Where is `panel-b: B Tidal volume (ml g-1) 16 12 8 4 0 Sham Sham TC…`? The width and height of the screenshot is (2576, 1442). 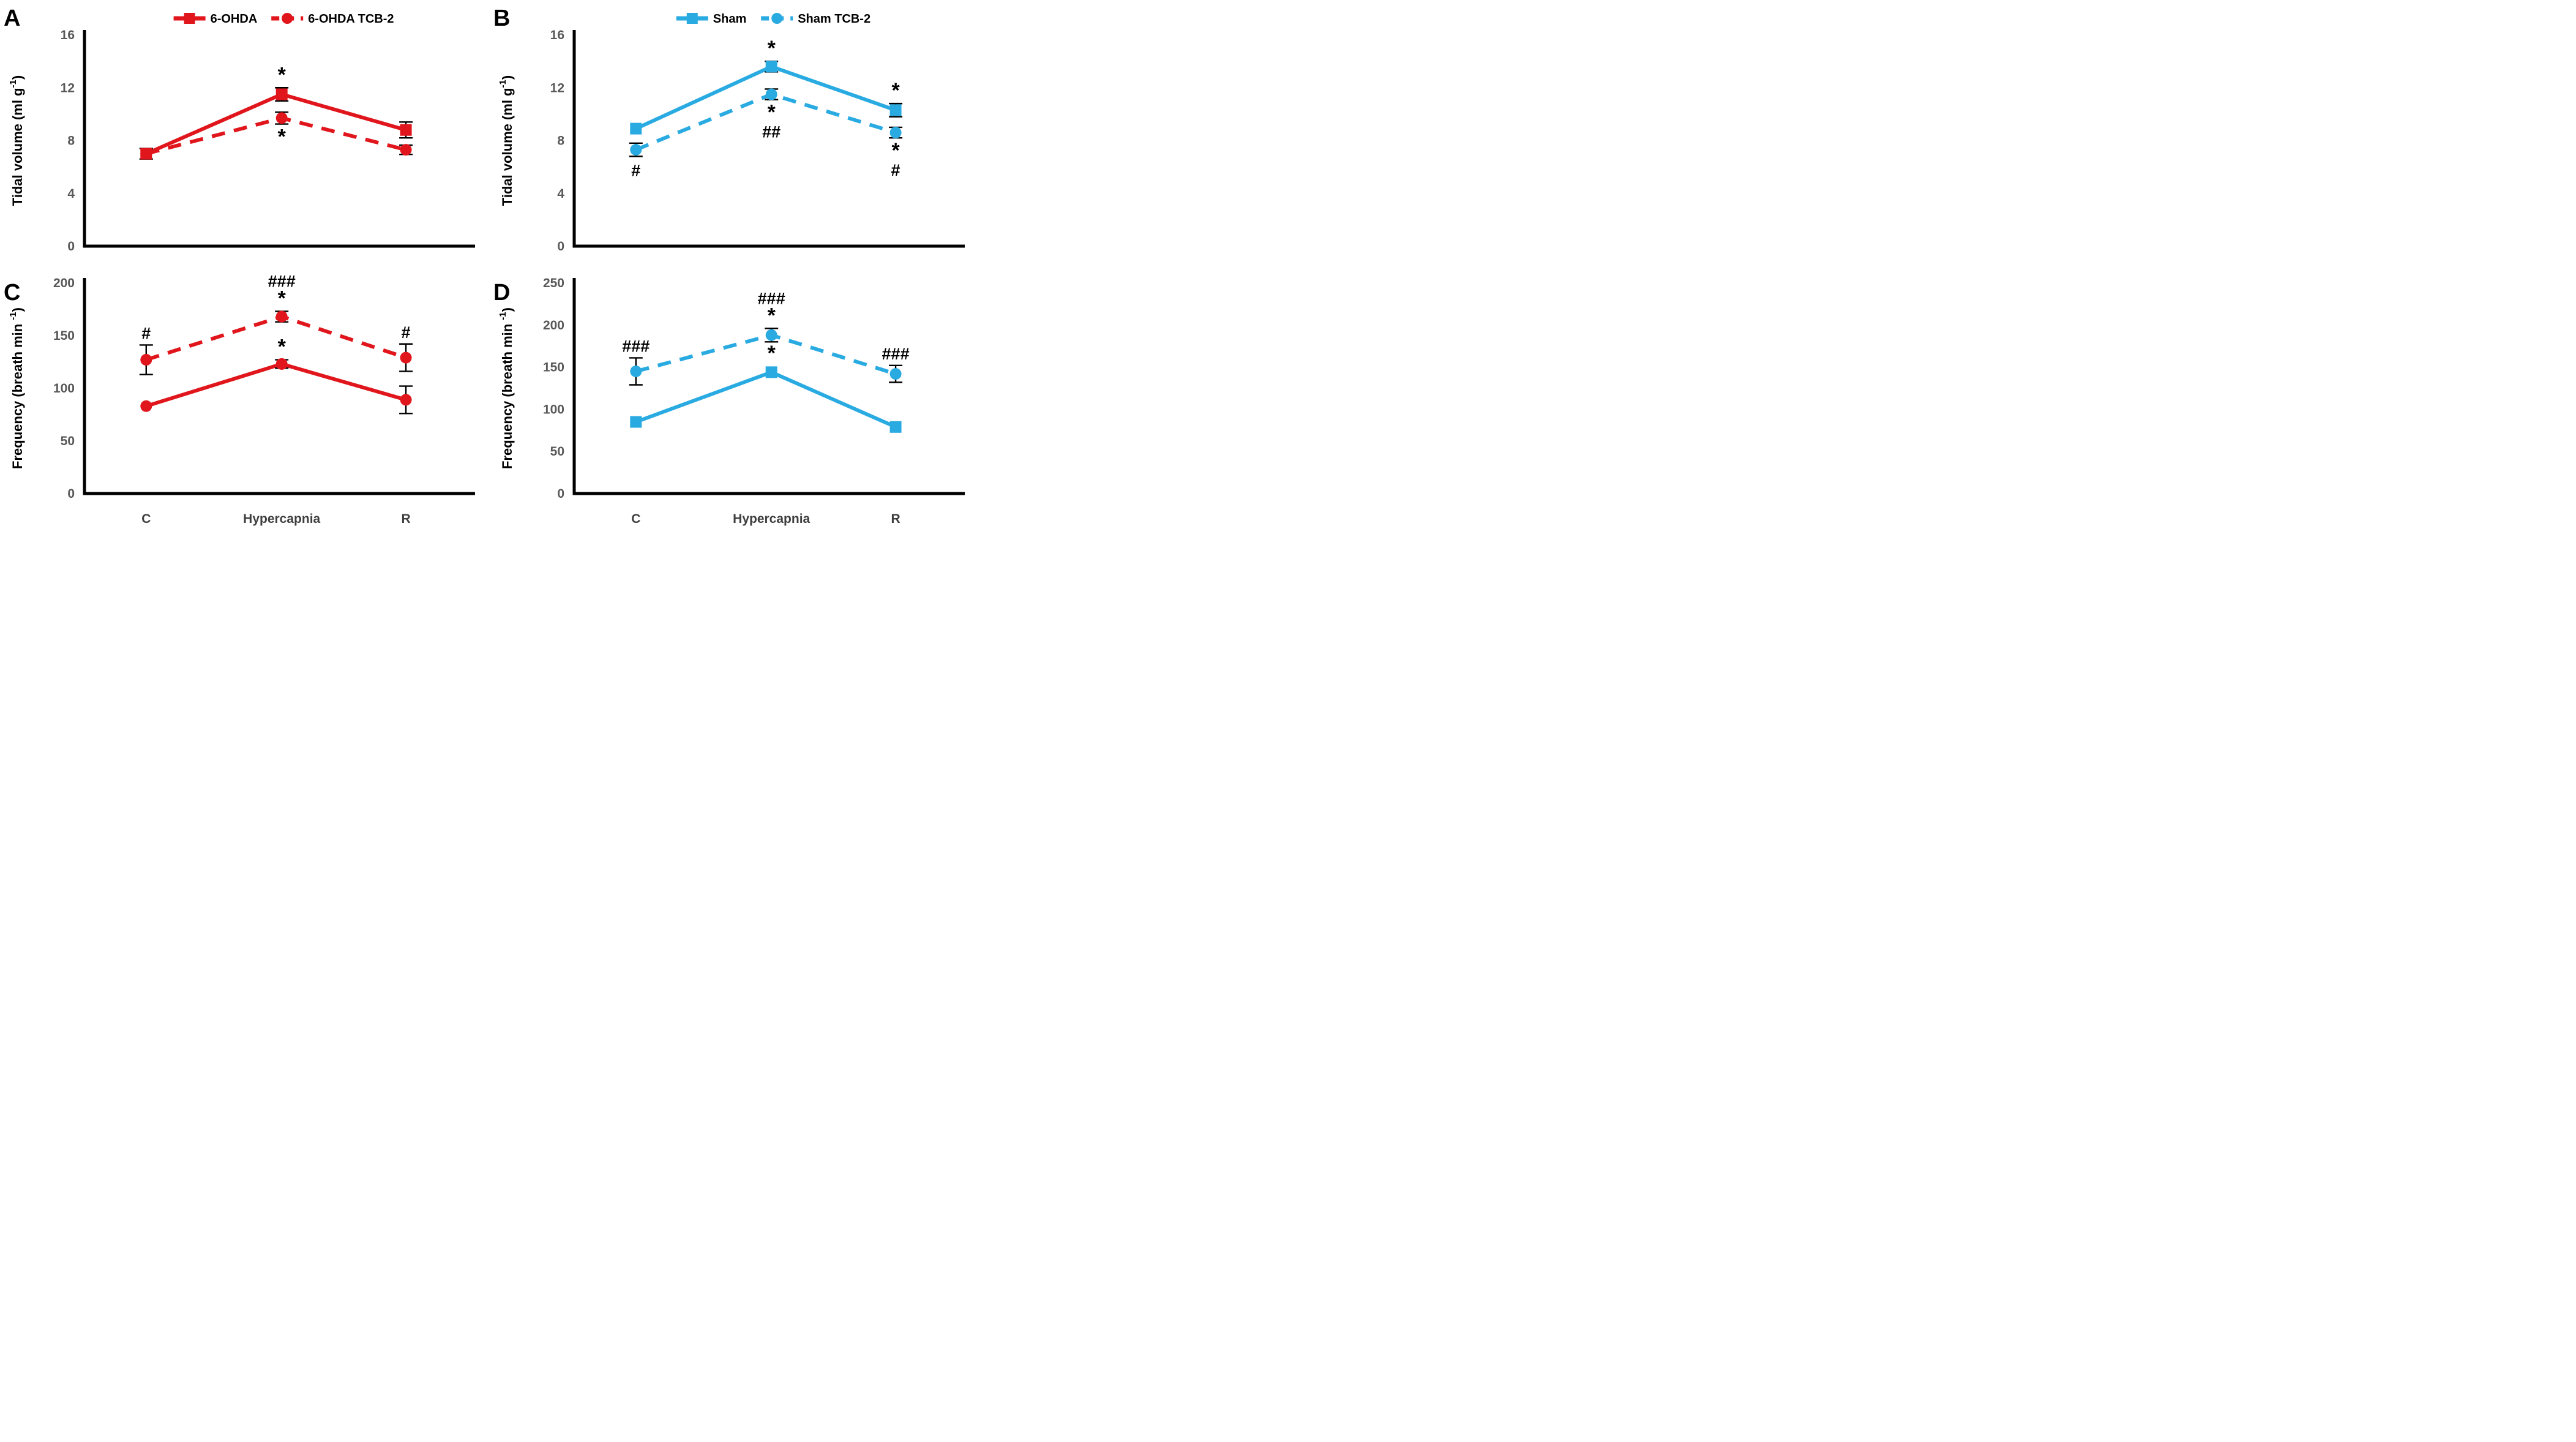 panel-b: B Tidal volume (ml g-1) 16 12 8 4 0 Sham Sham TC… is located at coordinates (734, 137).